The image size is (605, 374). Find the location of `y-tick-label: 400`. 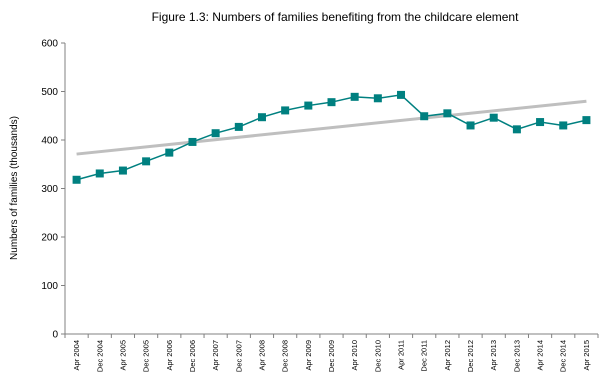

y-tick-label: 400 is located at coordinates (49, 141).